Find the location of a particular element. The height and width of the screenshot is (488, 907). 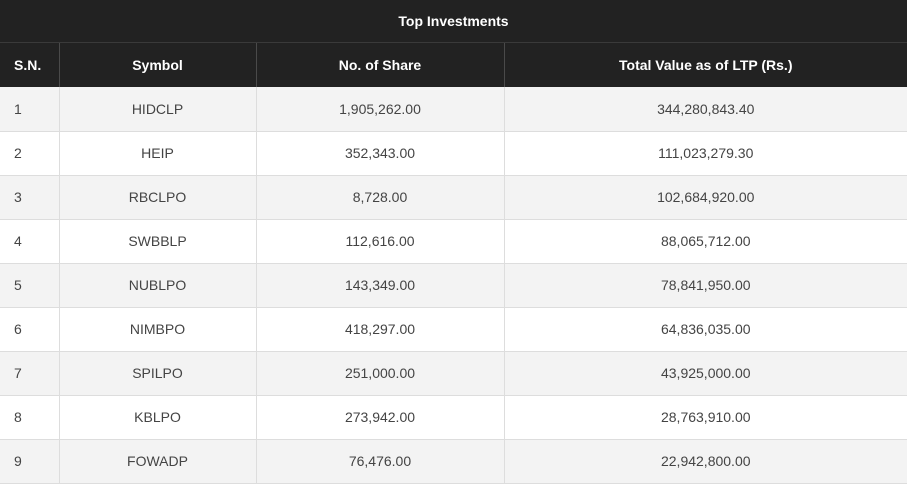

table-row: 1 HIDCLP 1,905,262.00 344,280,843.40 is located at coordinates (453, 109).